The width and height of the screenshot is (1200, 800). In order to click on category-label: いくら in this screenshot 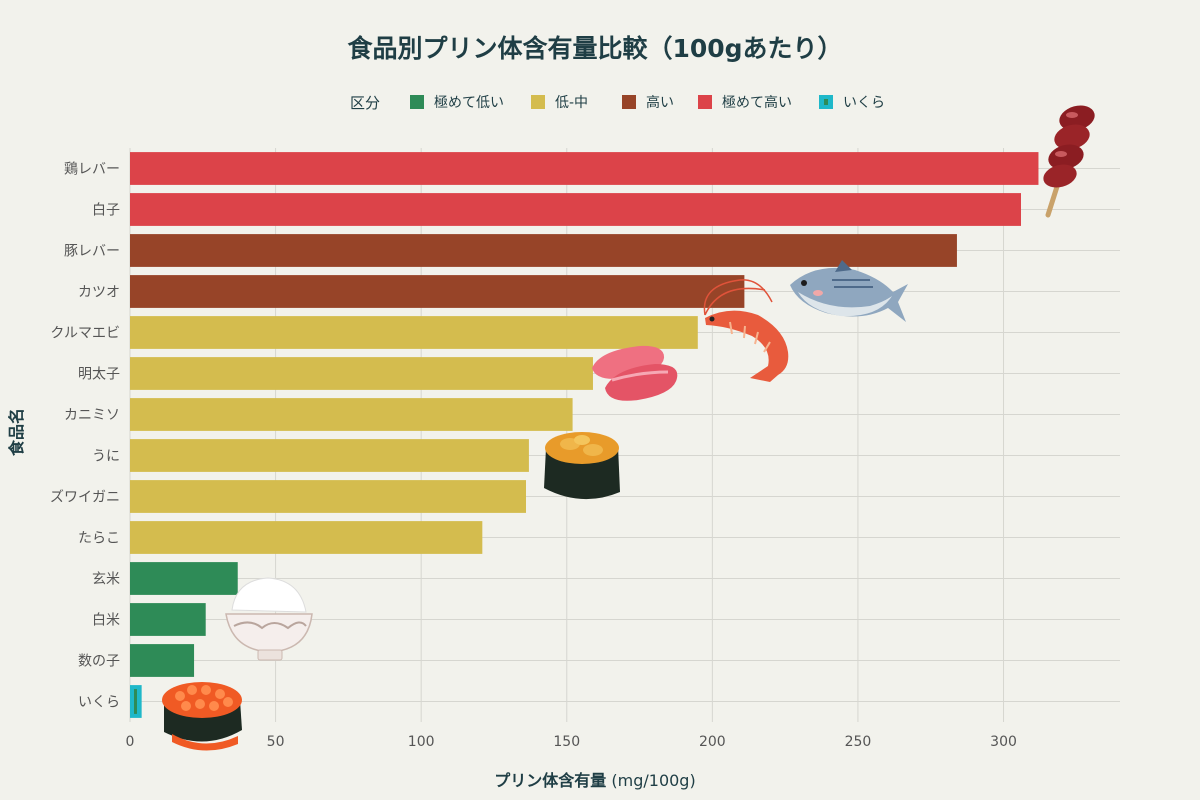, I will do `click(99, 703)`.